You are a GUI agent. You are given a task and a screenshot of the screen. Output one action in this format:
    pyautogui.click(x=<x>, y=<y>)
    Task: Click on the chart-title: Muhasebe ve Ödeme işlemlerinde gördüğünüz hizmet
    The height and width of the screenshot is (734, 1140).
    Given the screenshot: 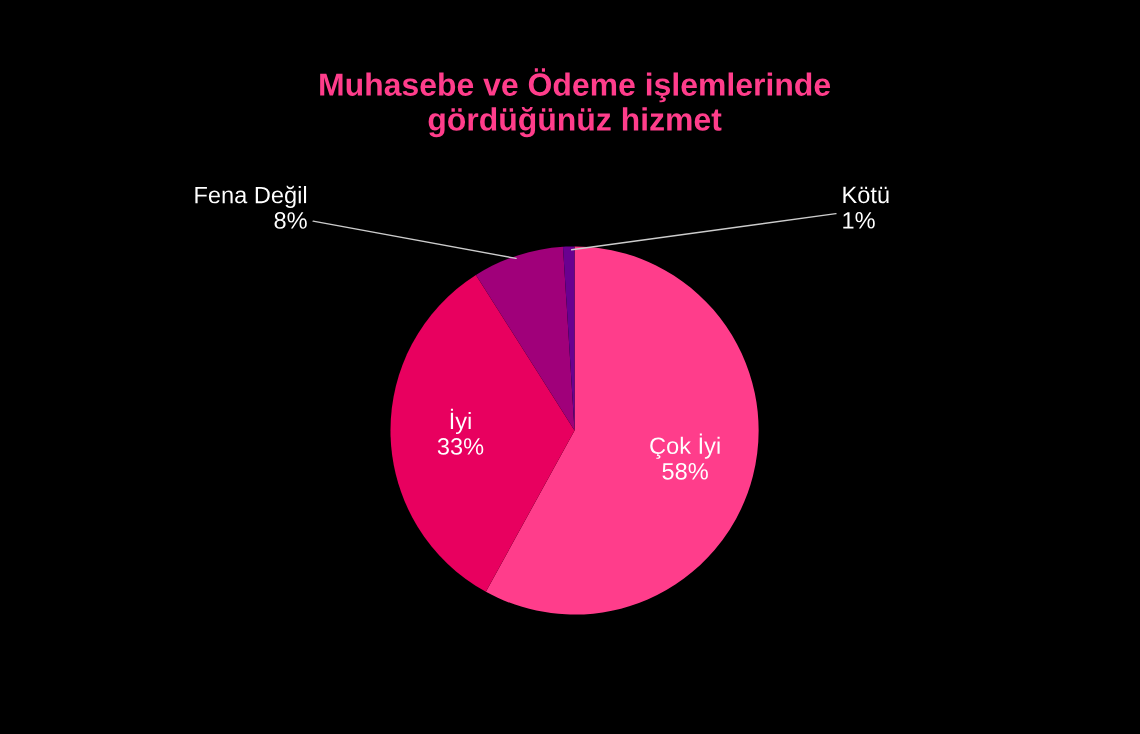 What is the action you would take?
    pyautogui.click(x=575, y=103)
    